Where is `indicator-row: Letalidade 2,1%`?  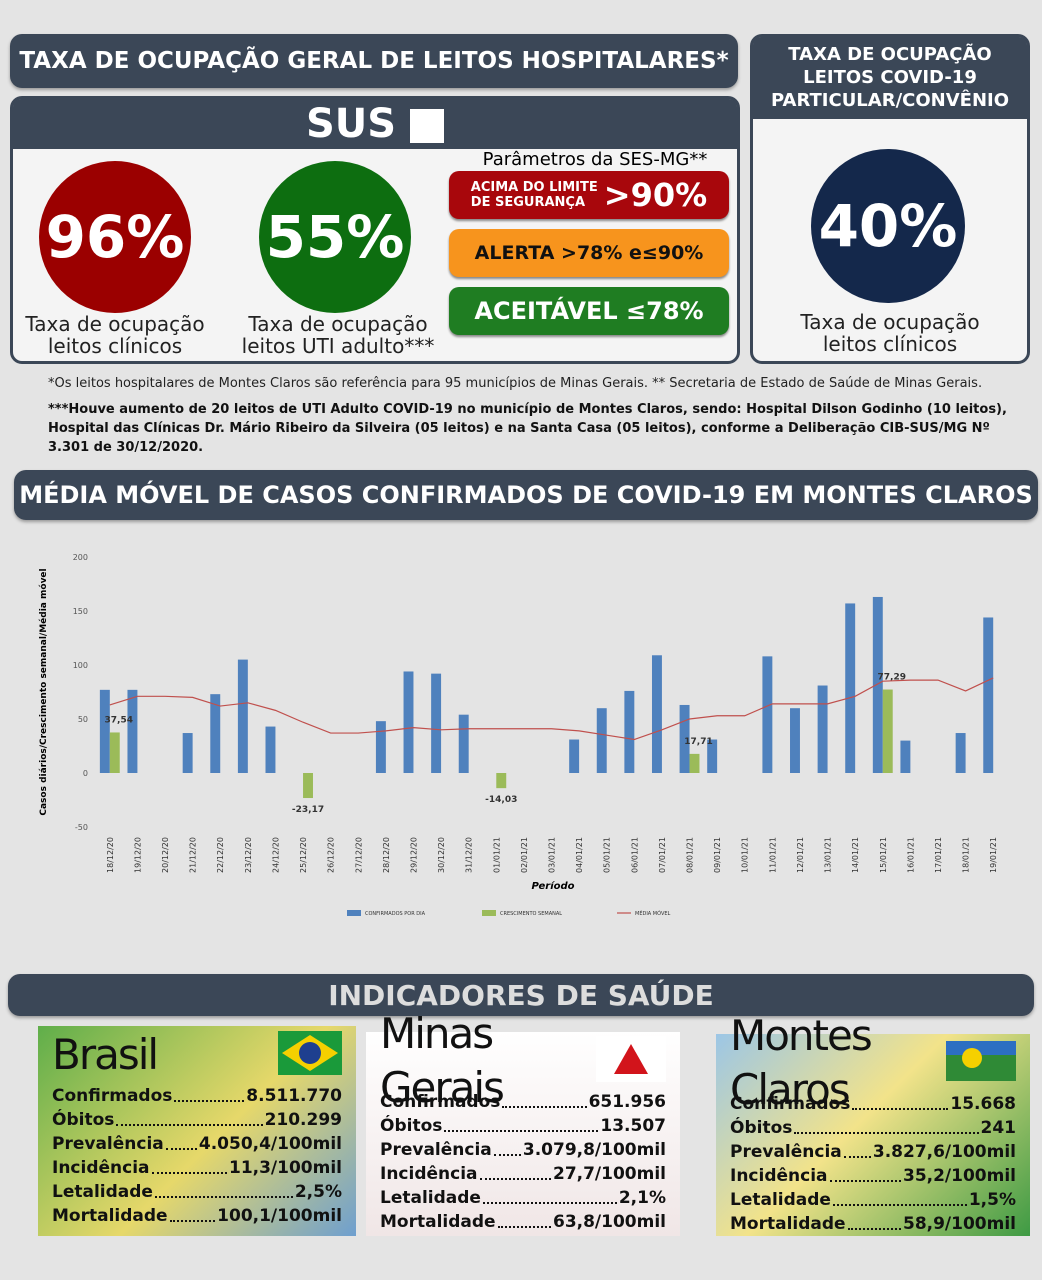 indicator-row: Letalidade 2,1% is located at coordinates (523, 1198).